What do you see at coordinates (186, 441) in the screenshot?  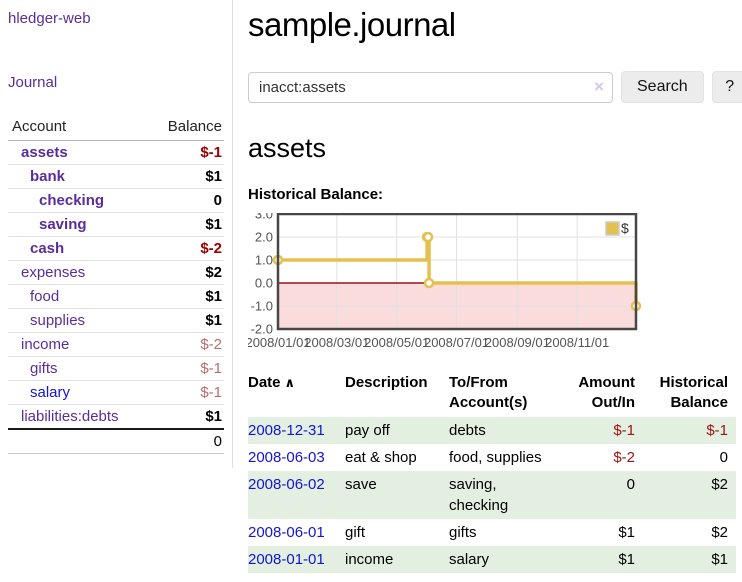 I see `accounts-total-value: 0` at bounding box center [186, 441].